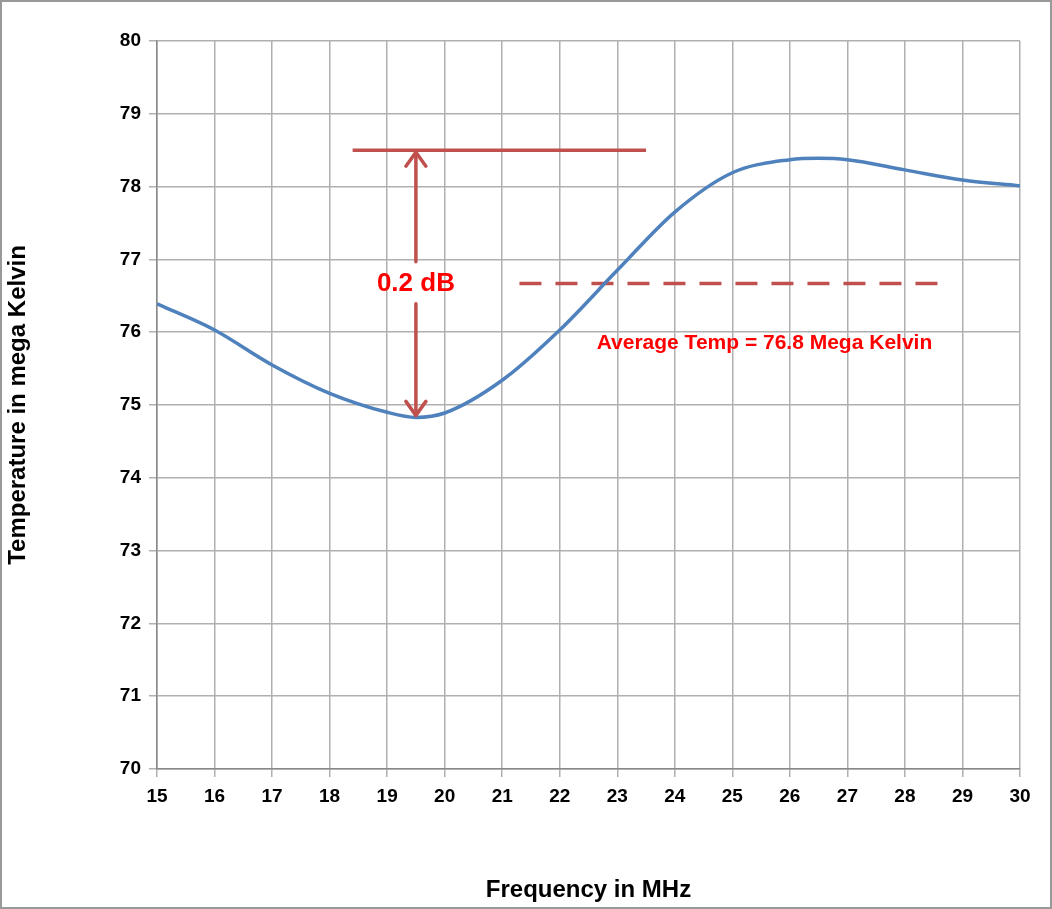  What do you see at coordinates (617, 795) in the screenshot?
I see `x-tick-label: 23` at bounding box center [617, 795].